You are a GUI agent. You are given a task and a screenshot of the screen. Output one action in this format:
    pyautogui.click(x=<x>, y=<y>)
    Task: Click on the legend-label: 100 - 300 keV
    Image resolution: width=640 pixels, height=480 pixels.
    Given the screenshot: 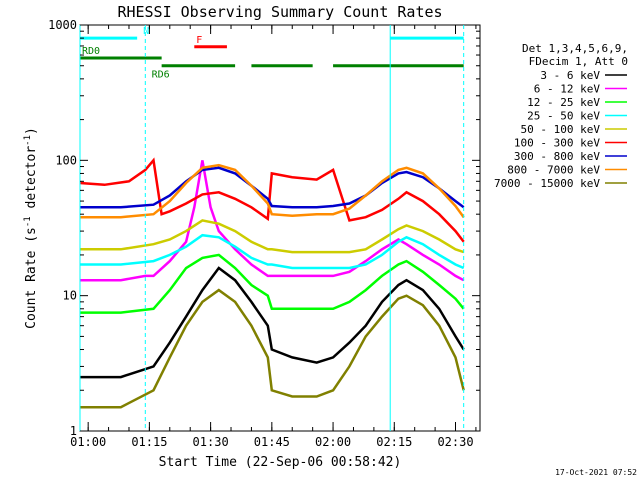 What is the action you would take?
    pyautogui.click(x=557, y=143)
    